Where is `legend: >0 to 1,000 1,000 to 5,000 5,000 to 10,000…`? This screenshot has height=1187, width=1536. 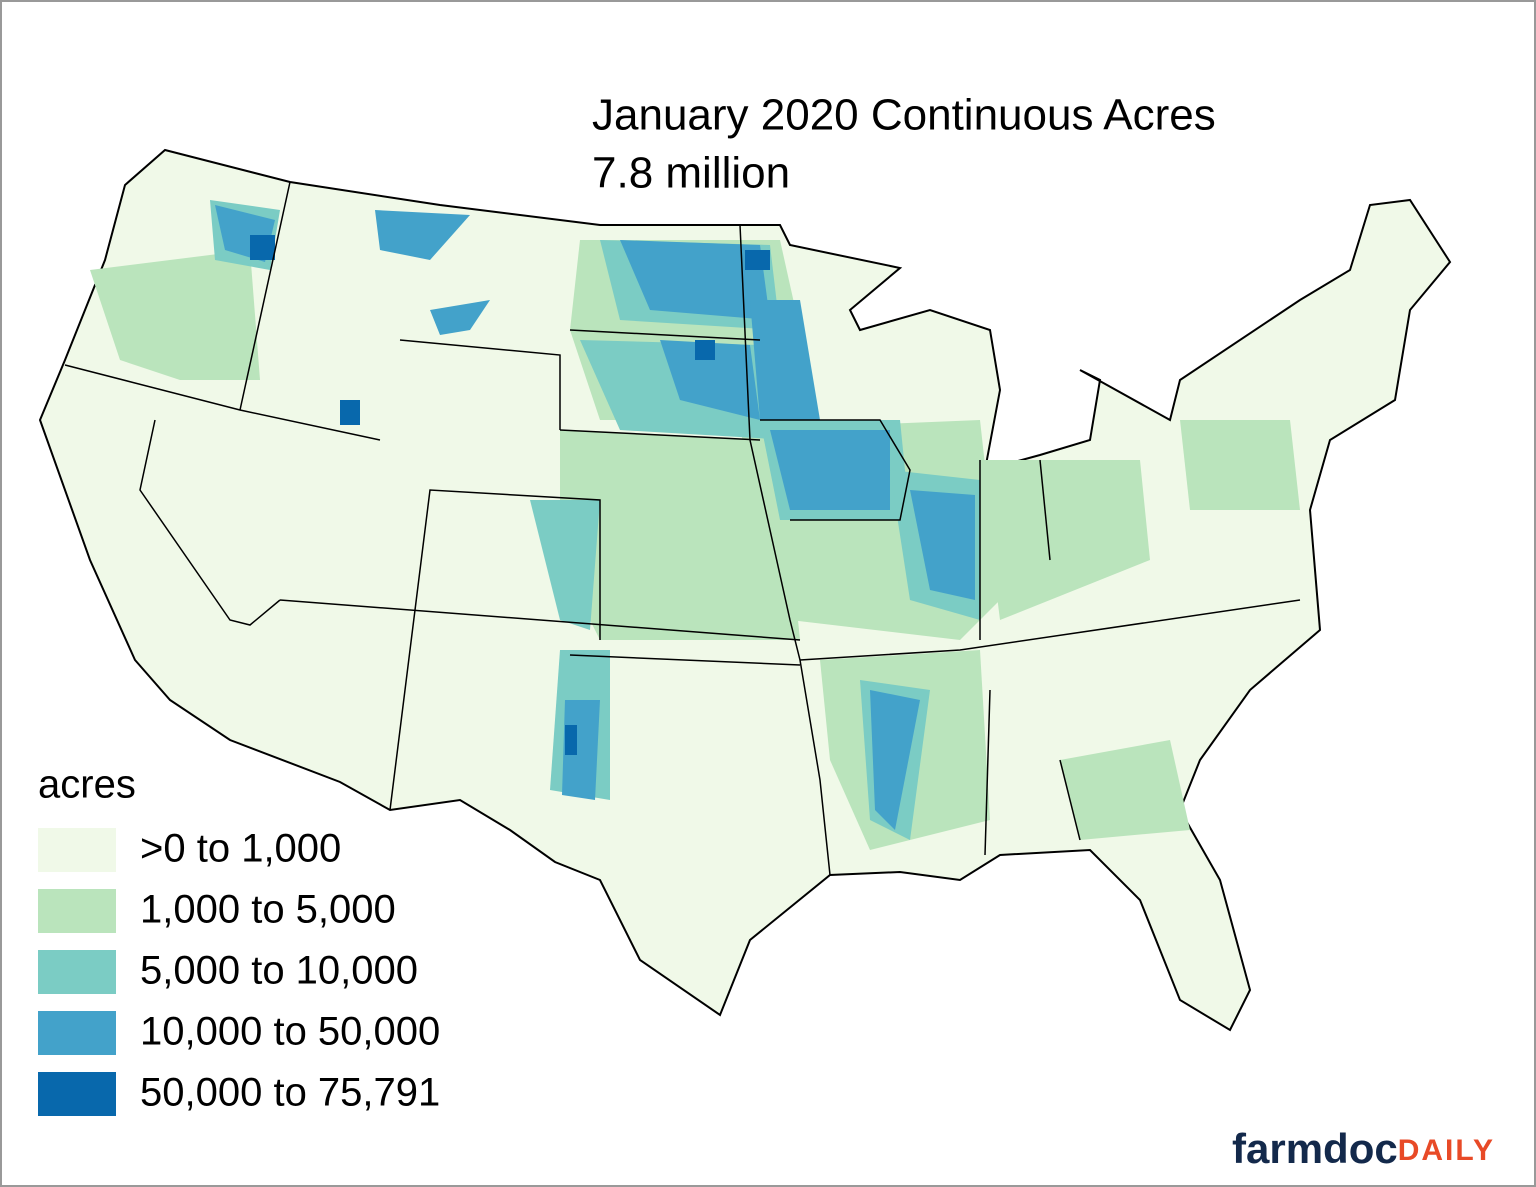
legend: >0 to 1,000 1,000 to 5,000 5,000 to 10,000… is located at coordinates (239, 971).